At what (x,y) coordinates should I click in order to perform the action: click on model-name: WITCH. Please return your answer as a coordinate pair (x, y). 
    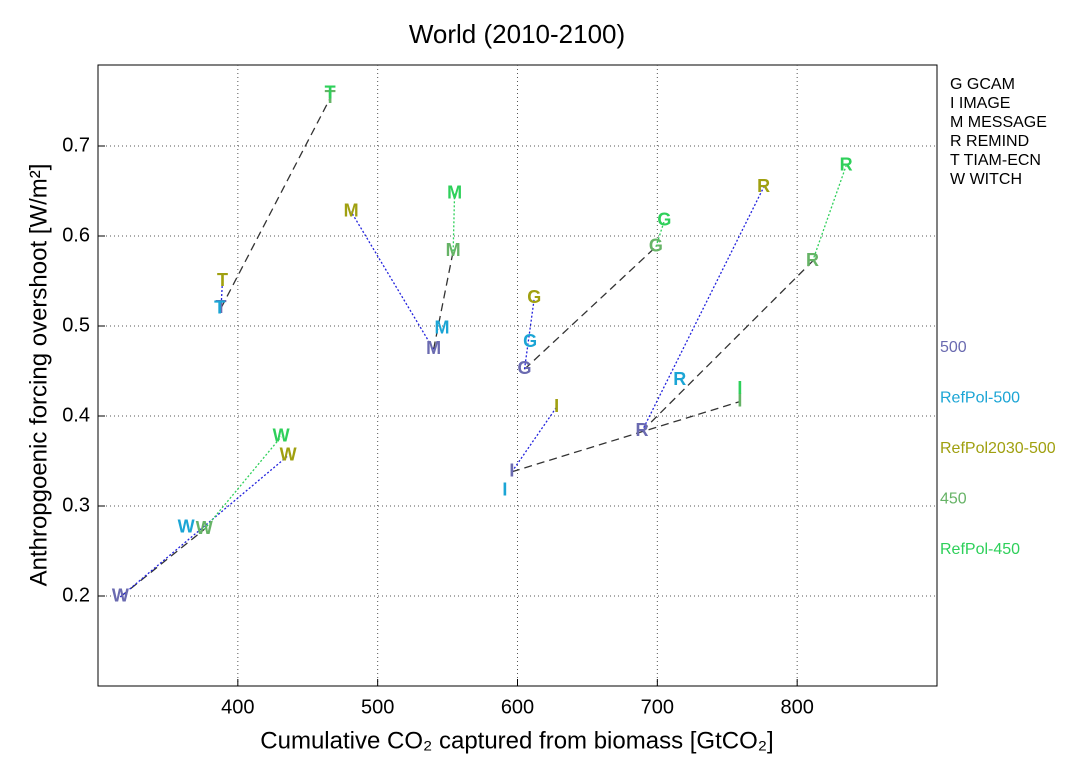
    Looking at the image, I should click on (996, 179).